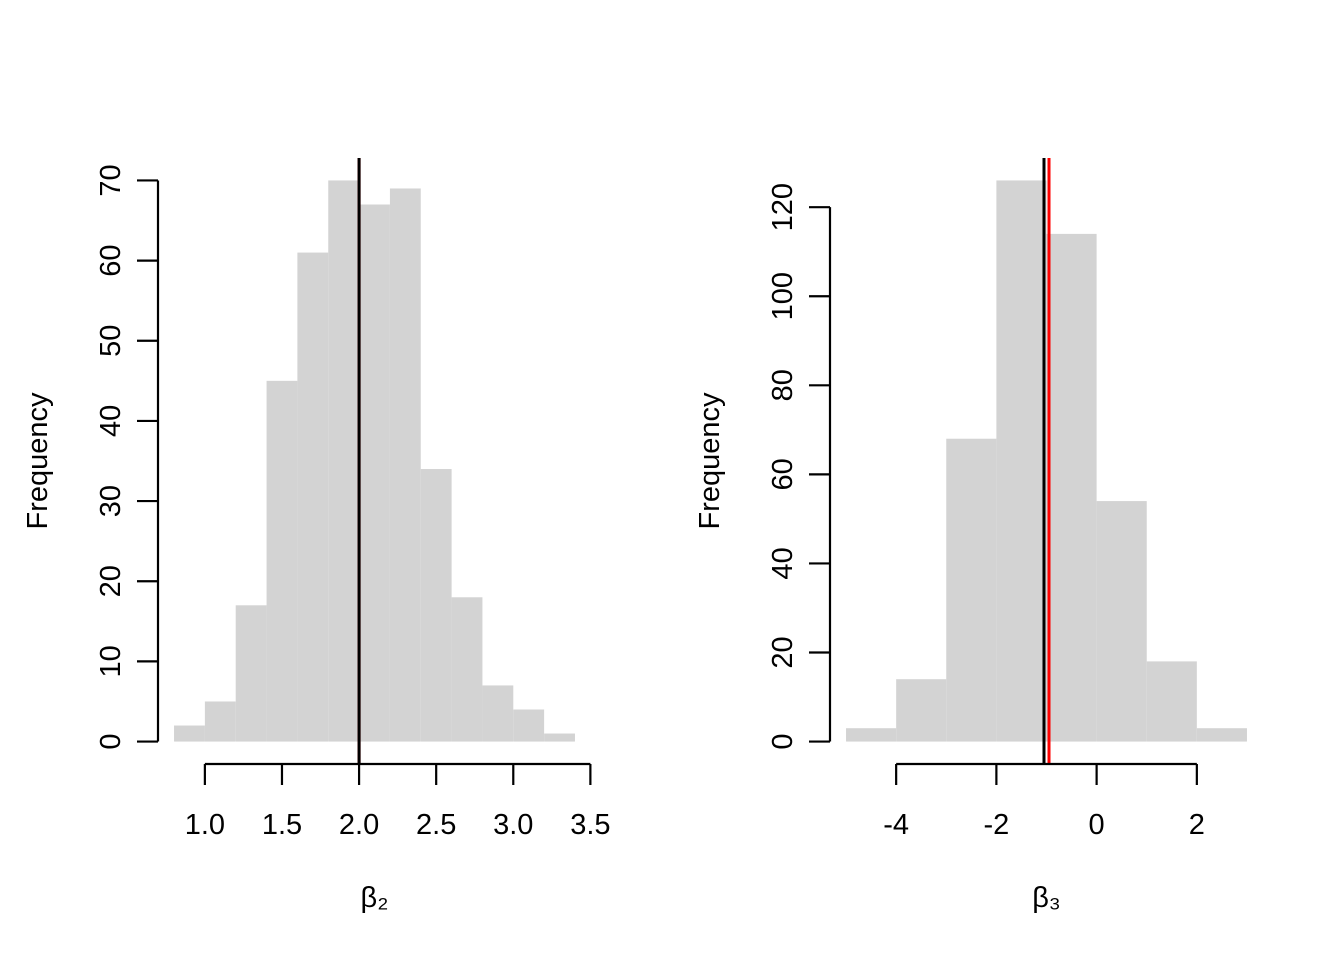  I want to click on y-tick-label: 10, so click(111, 661).